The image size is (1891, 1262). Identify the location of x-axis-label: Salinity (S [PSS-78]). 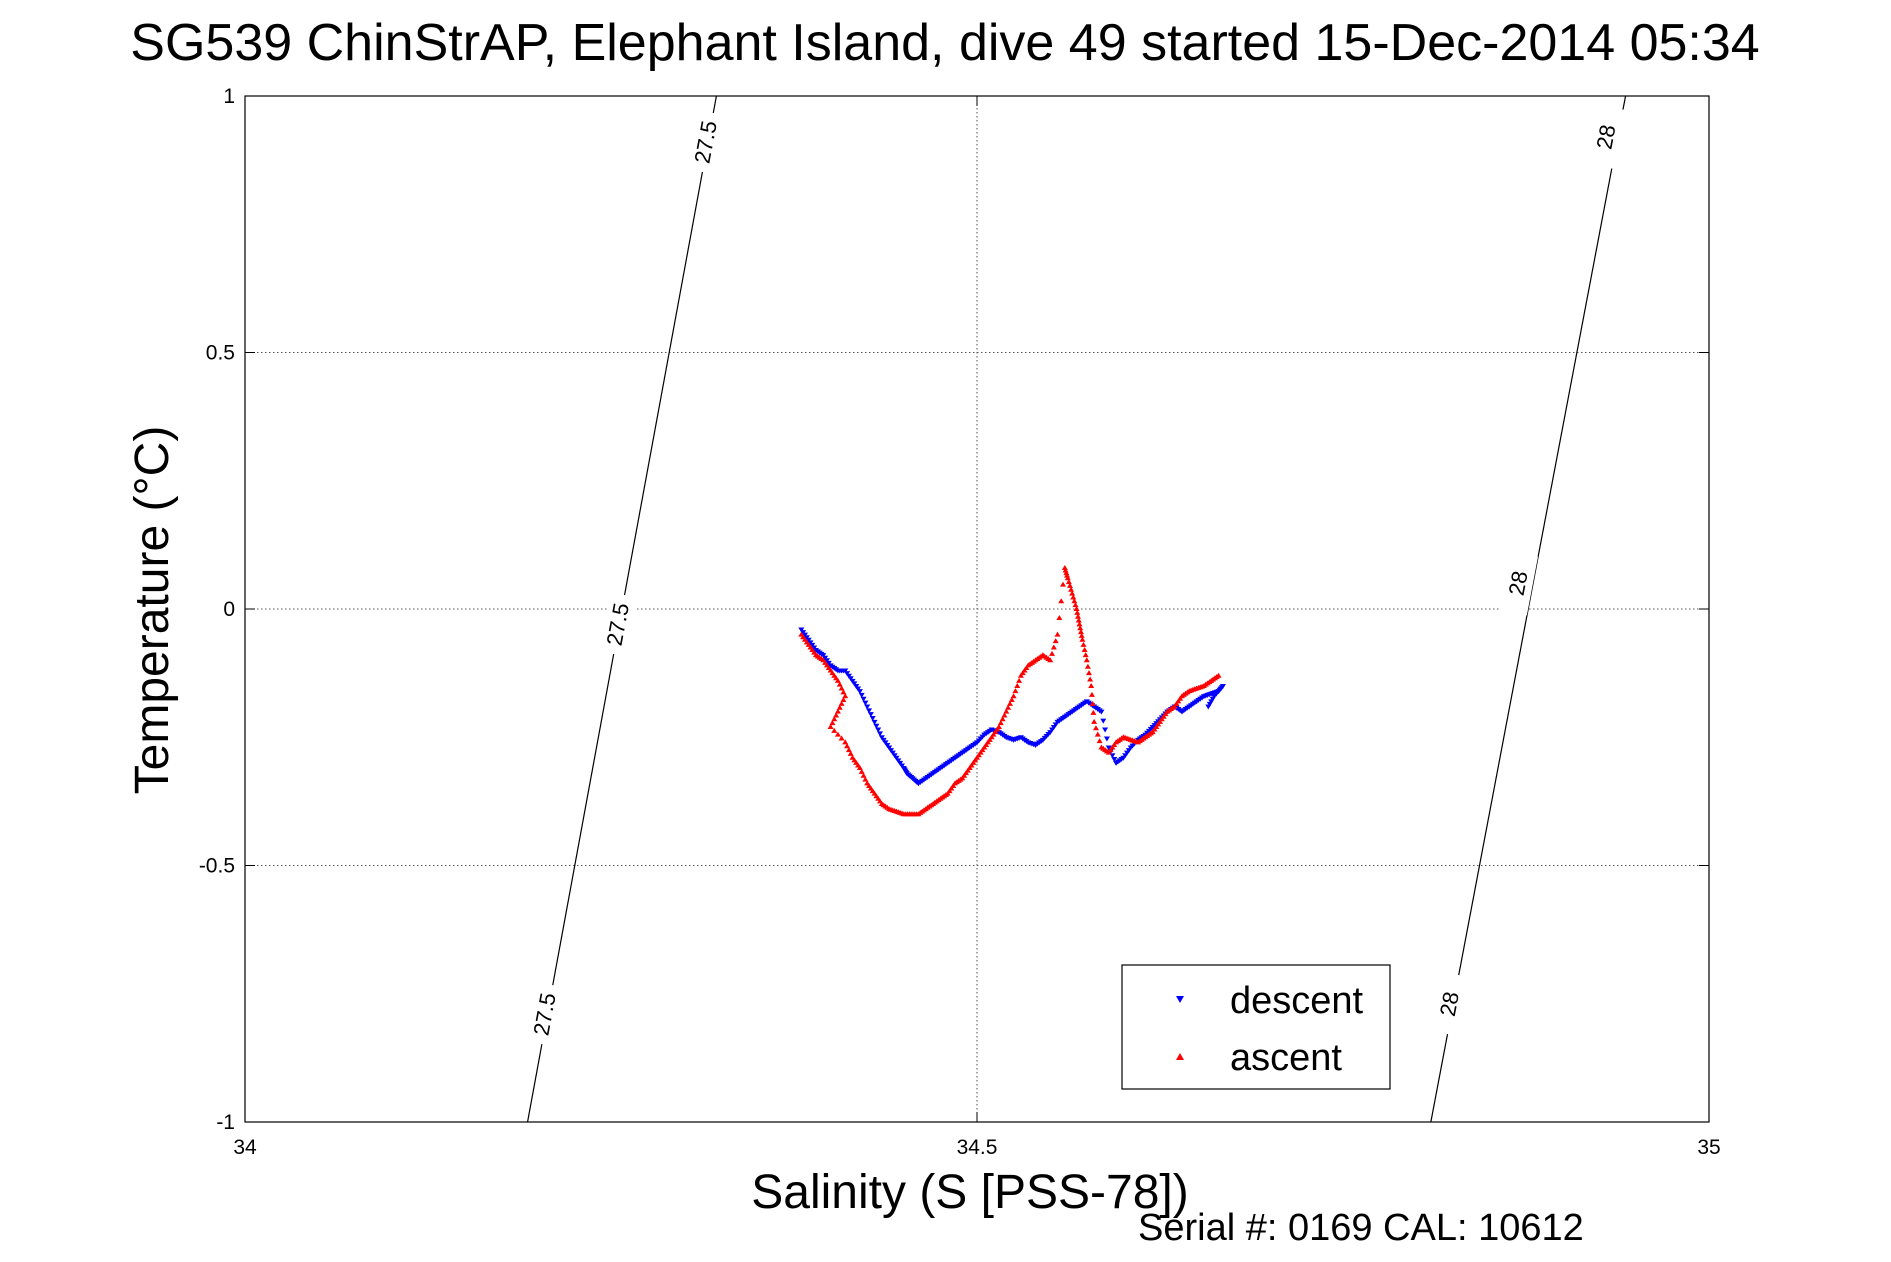
(969, 1192).